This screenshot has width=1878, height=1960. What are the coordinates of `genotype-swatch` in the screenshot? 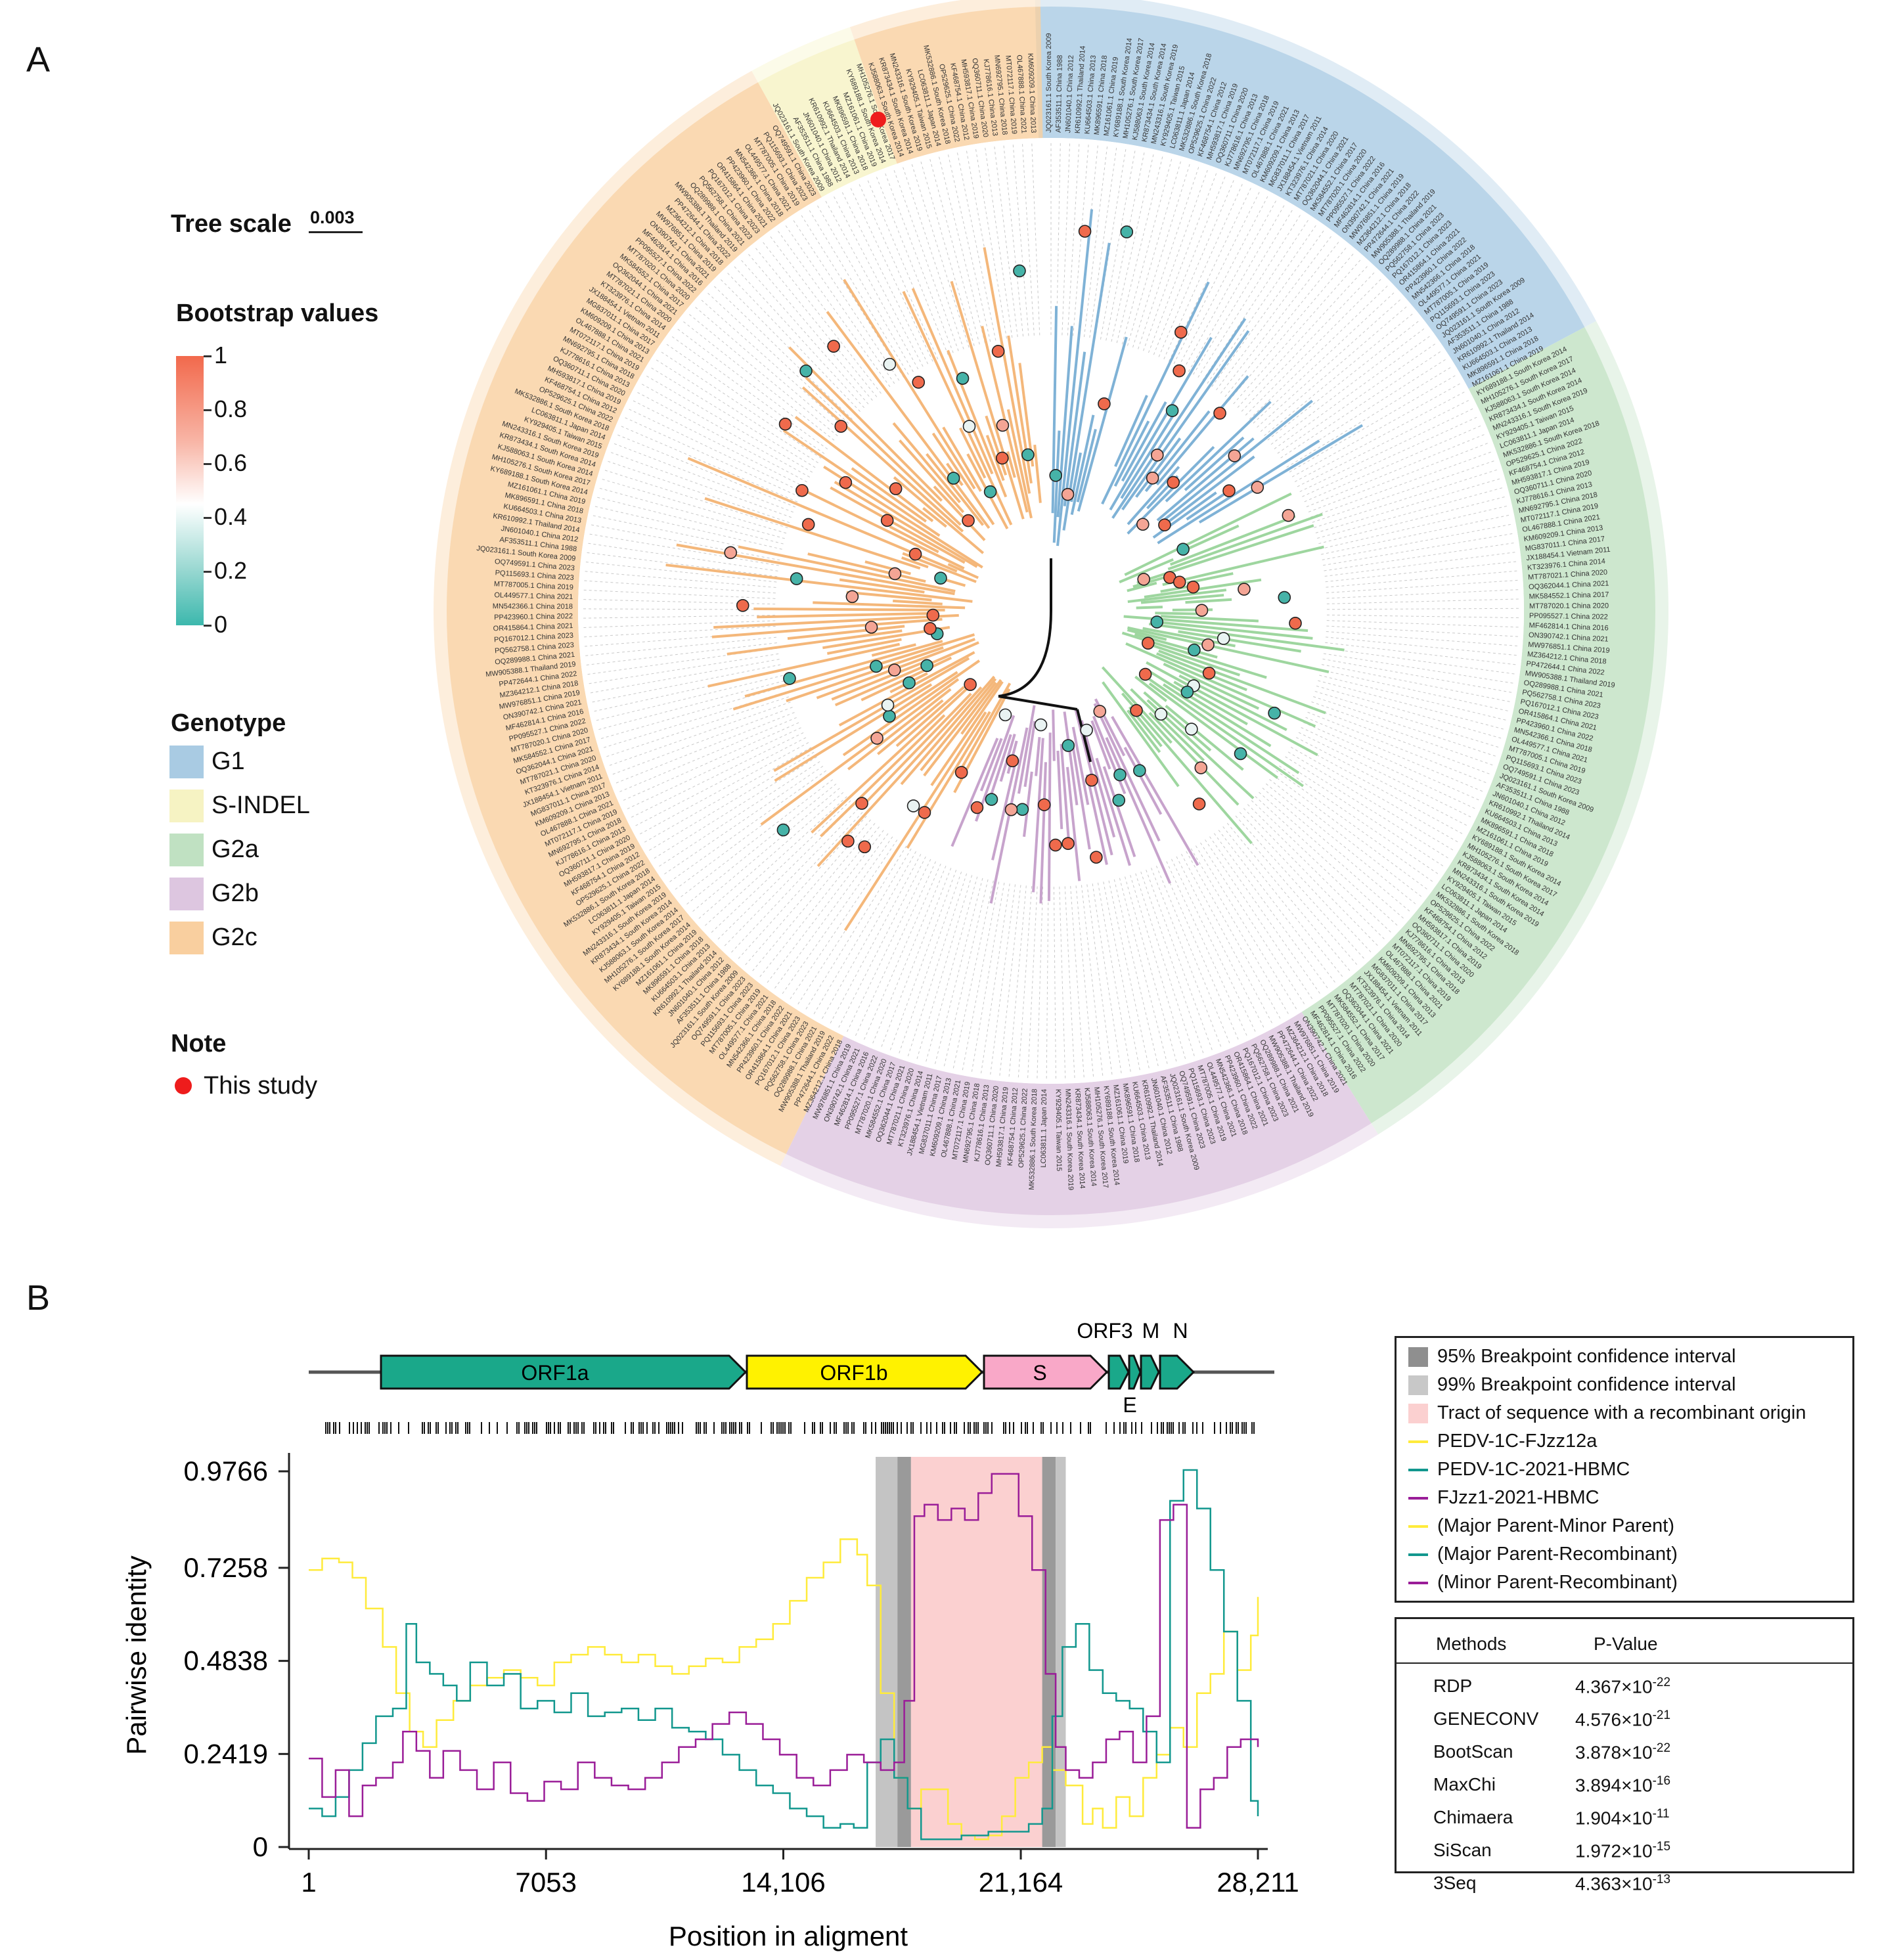 It's located at (186, 850).